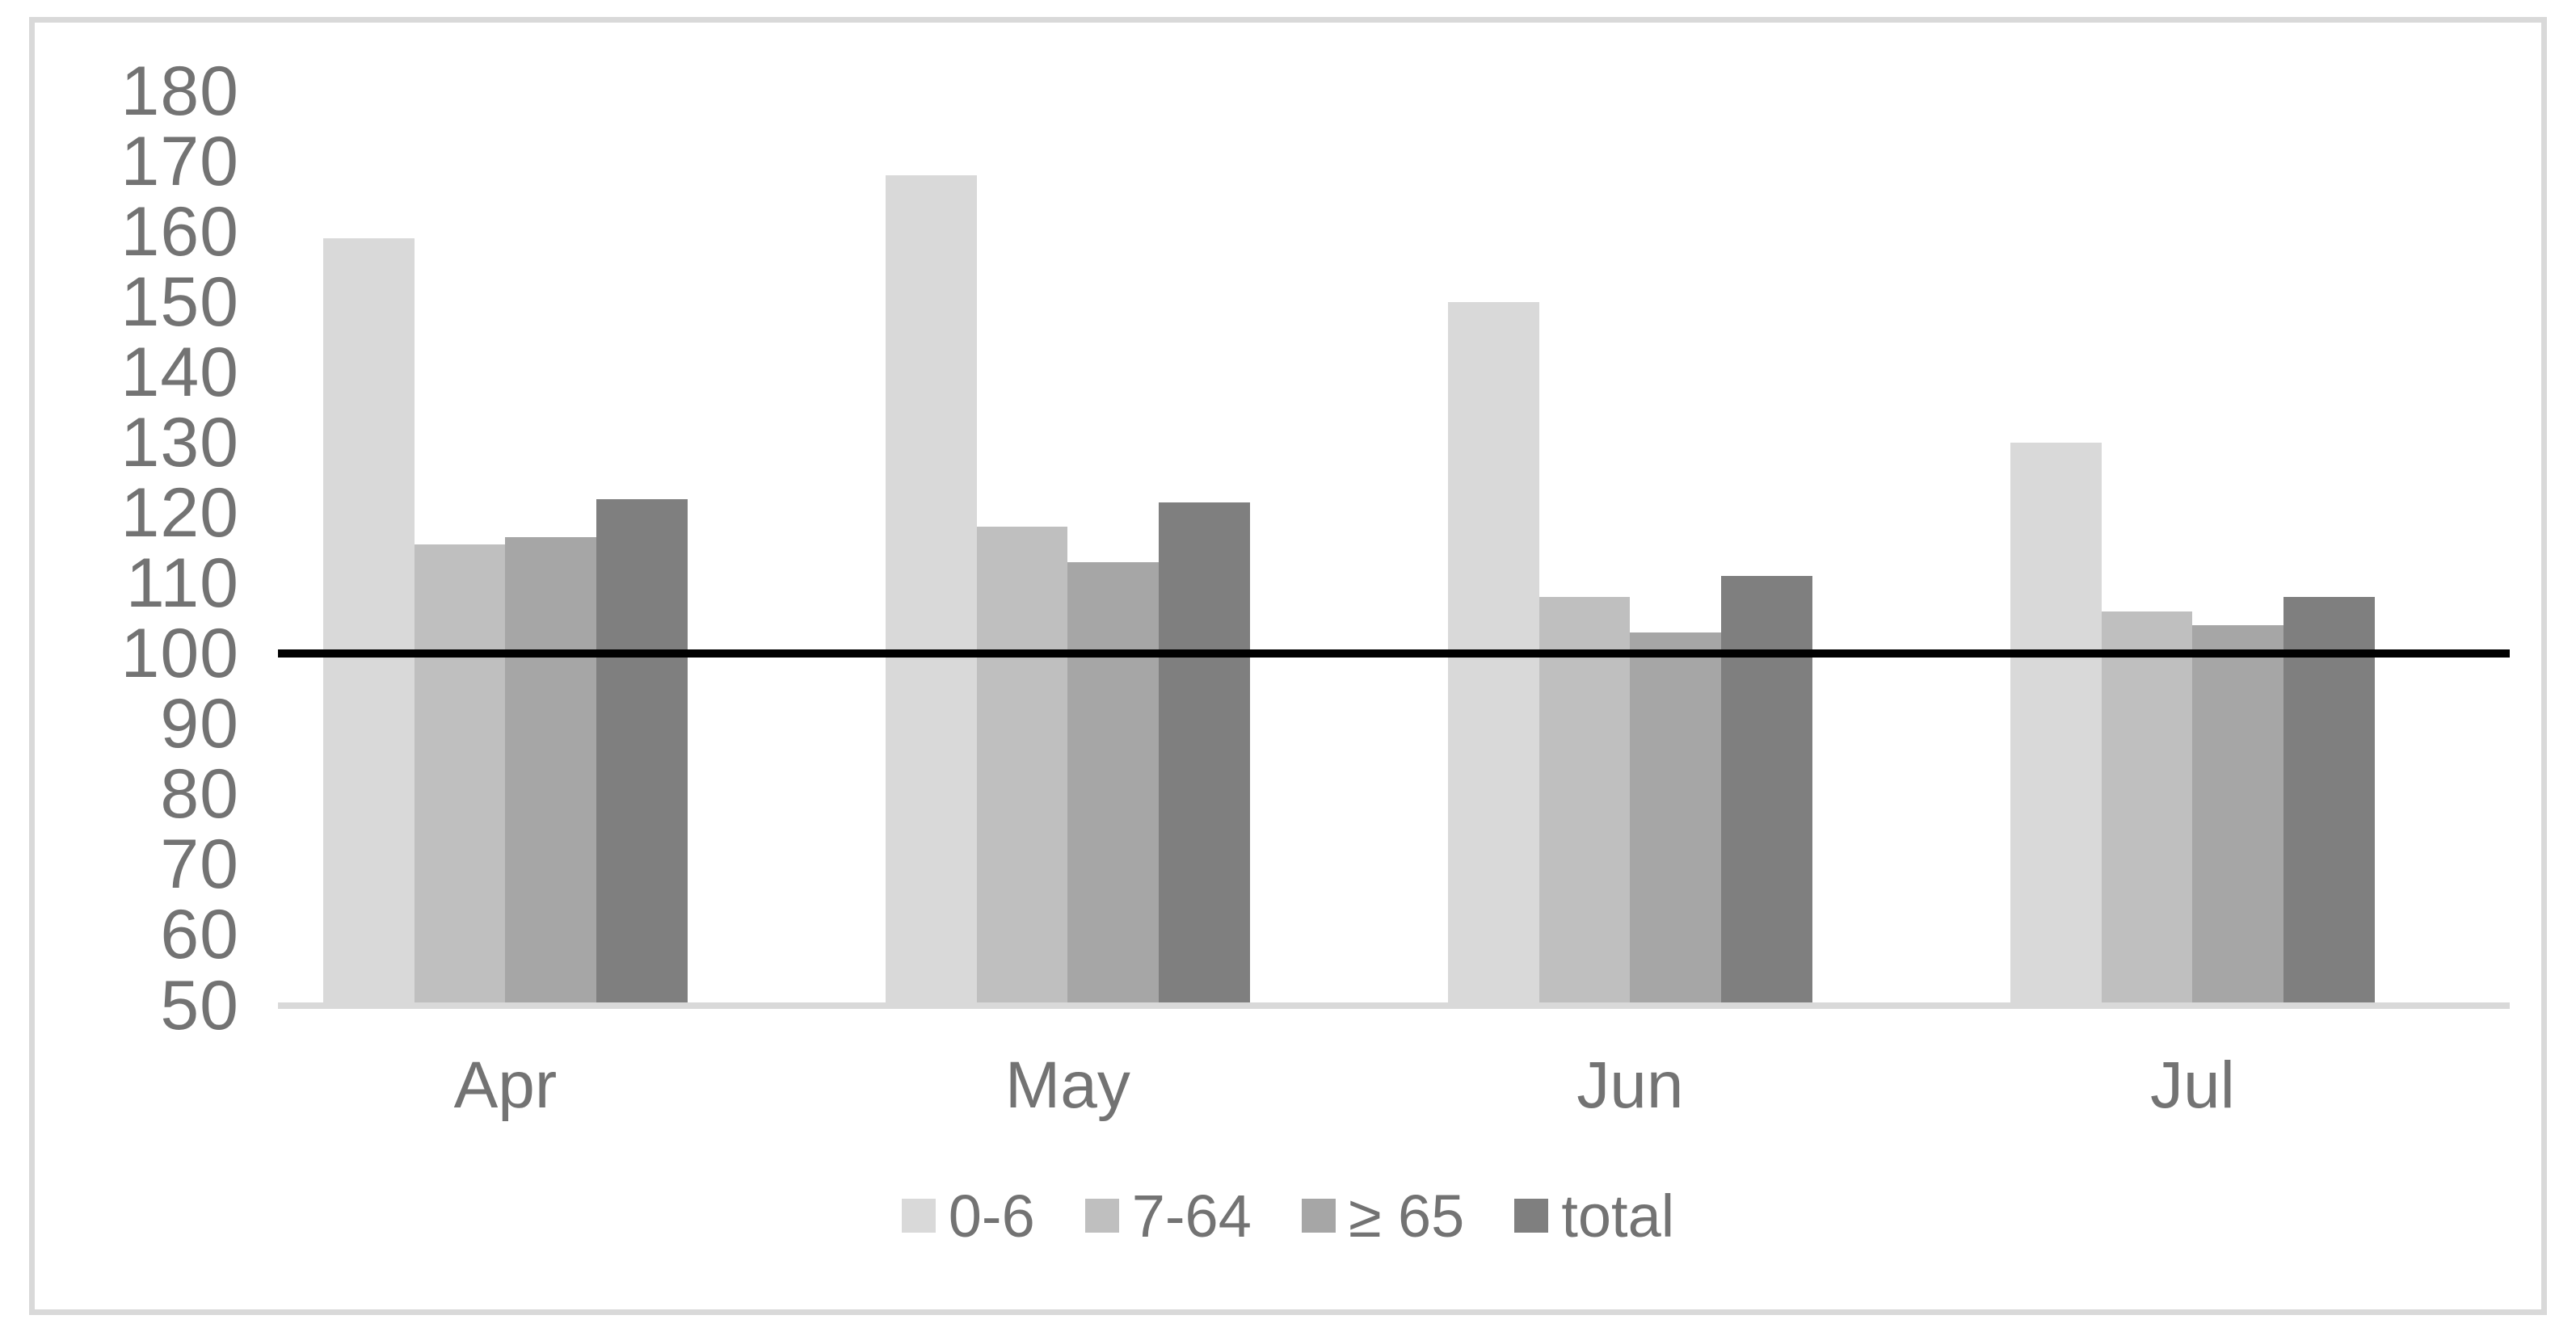  Describe the element at coordinates (1394, 1005) in the screenshot. I see `x-axis-line` at that location.